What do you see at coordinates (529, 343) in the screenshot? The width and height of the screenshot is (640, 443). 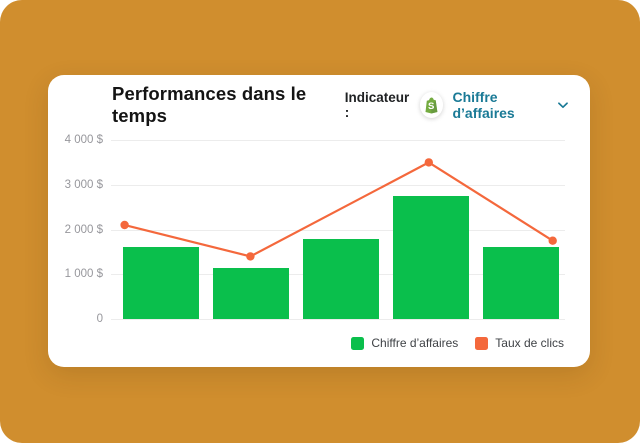 I see `legend-label: Taux de clics` at bounding box center [529, 343].